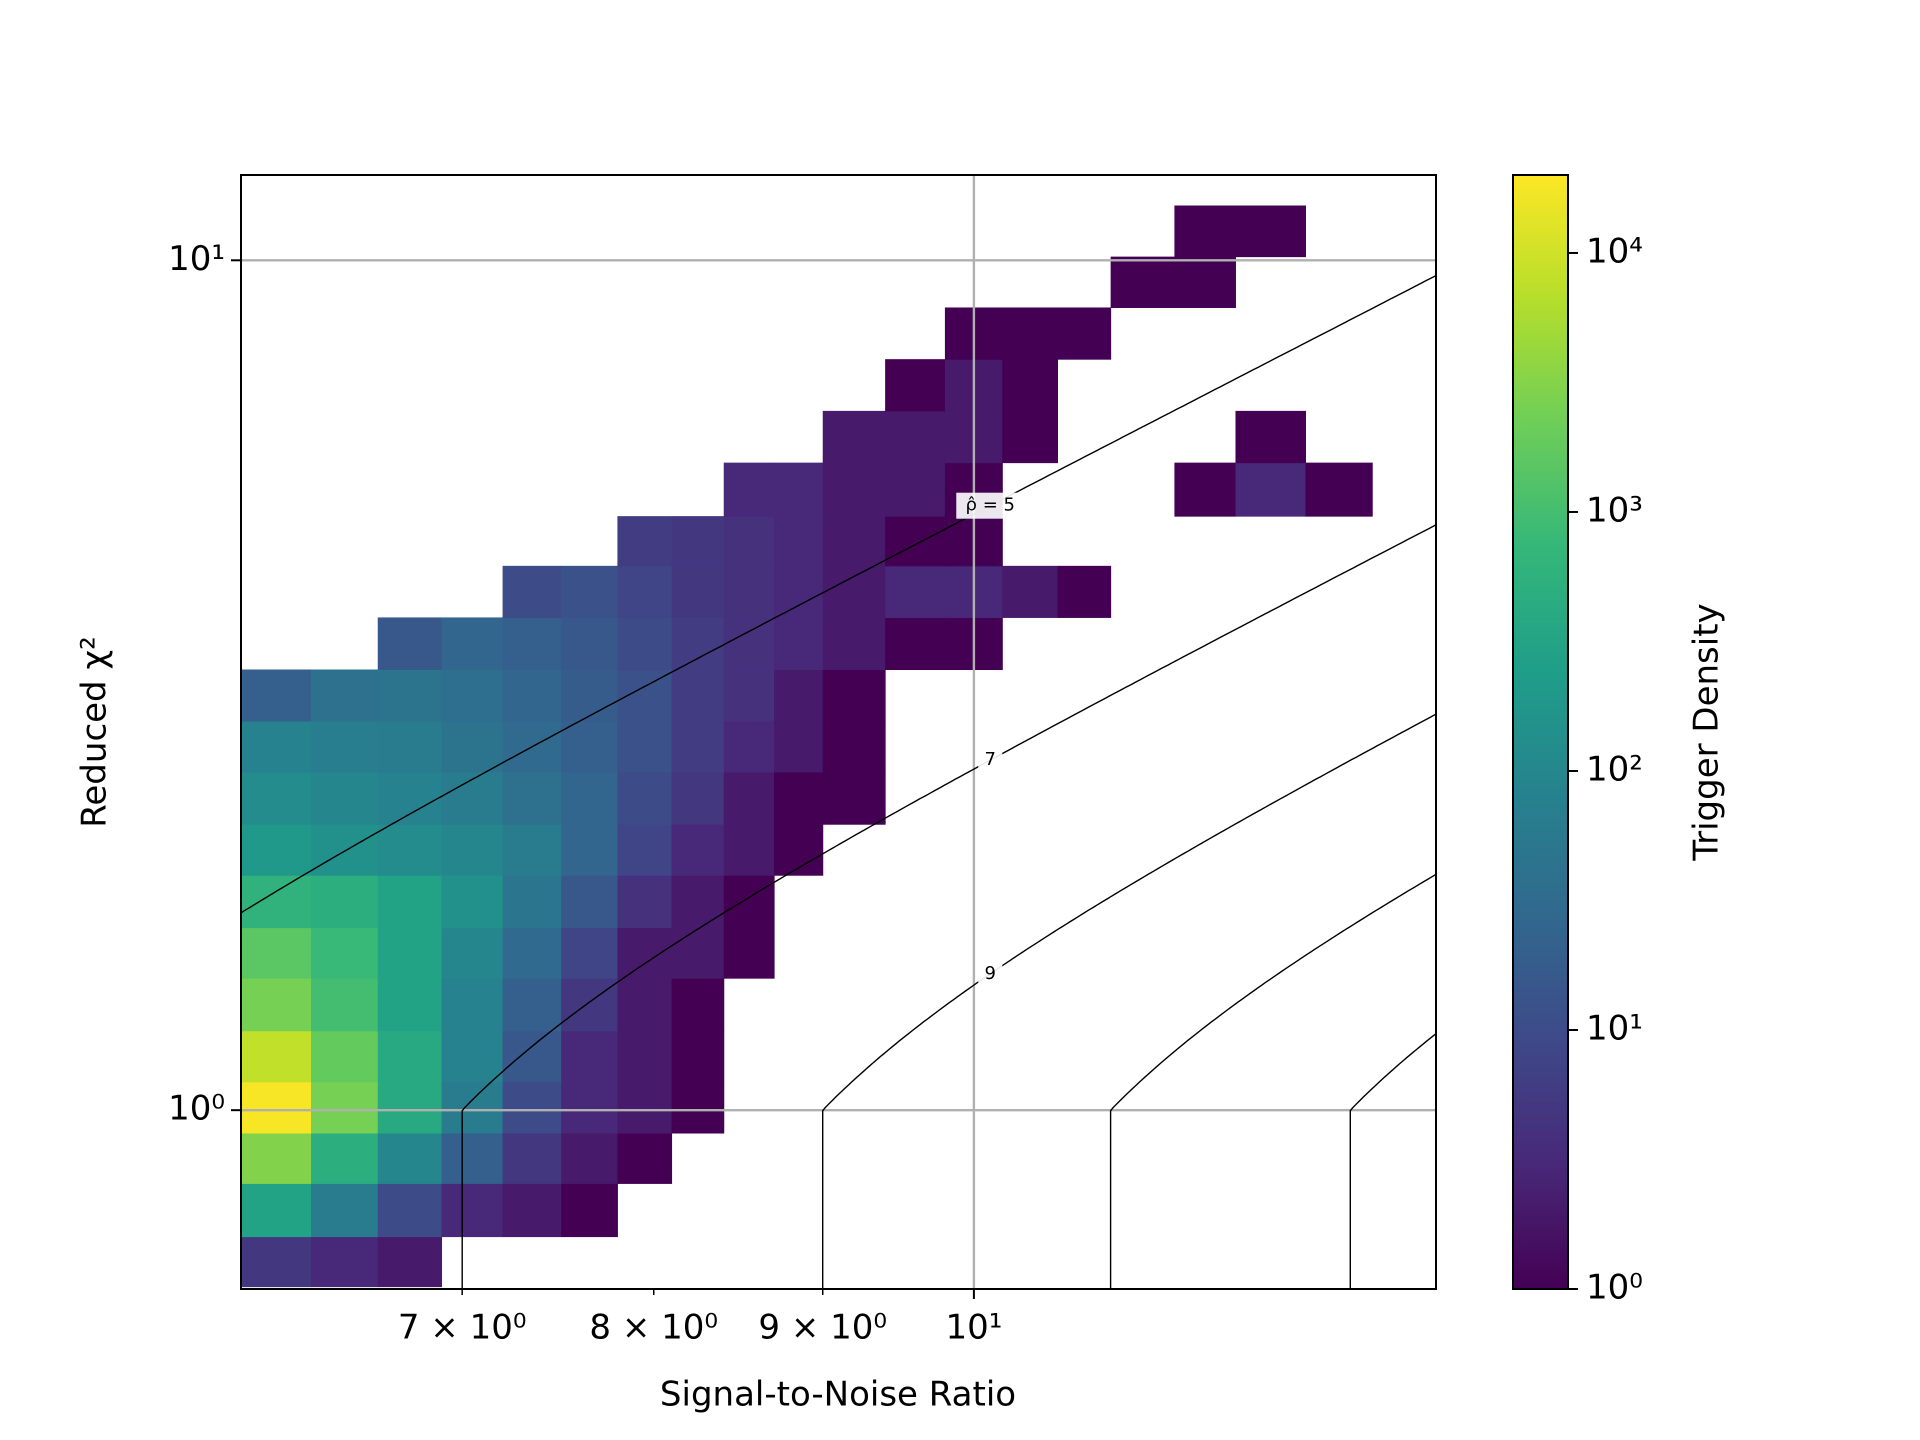  Describe the element at coordinates (196, 1109) in the screenshot. I see `y-tick-label: 10⁰` at that location.